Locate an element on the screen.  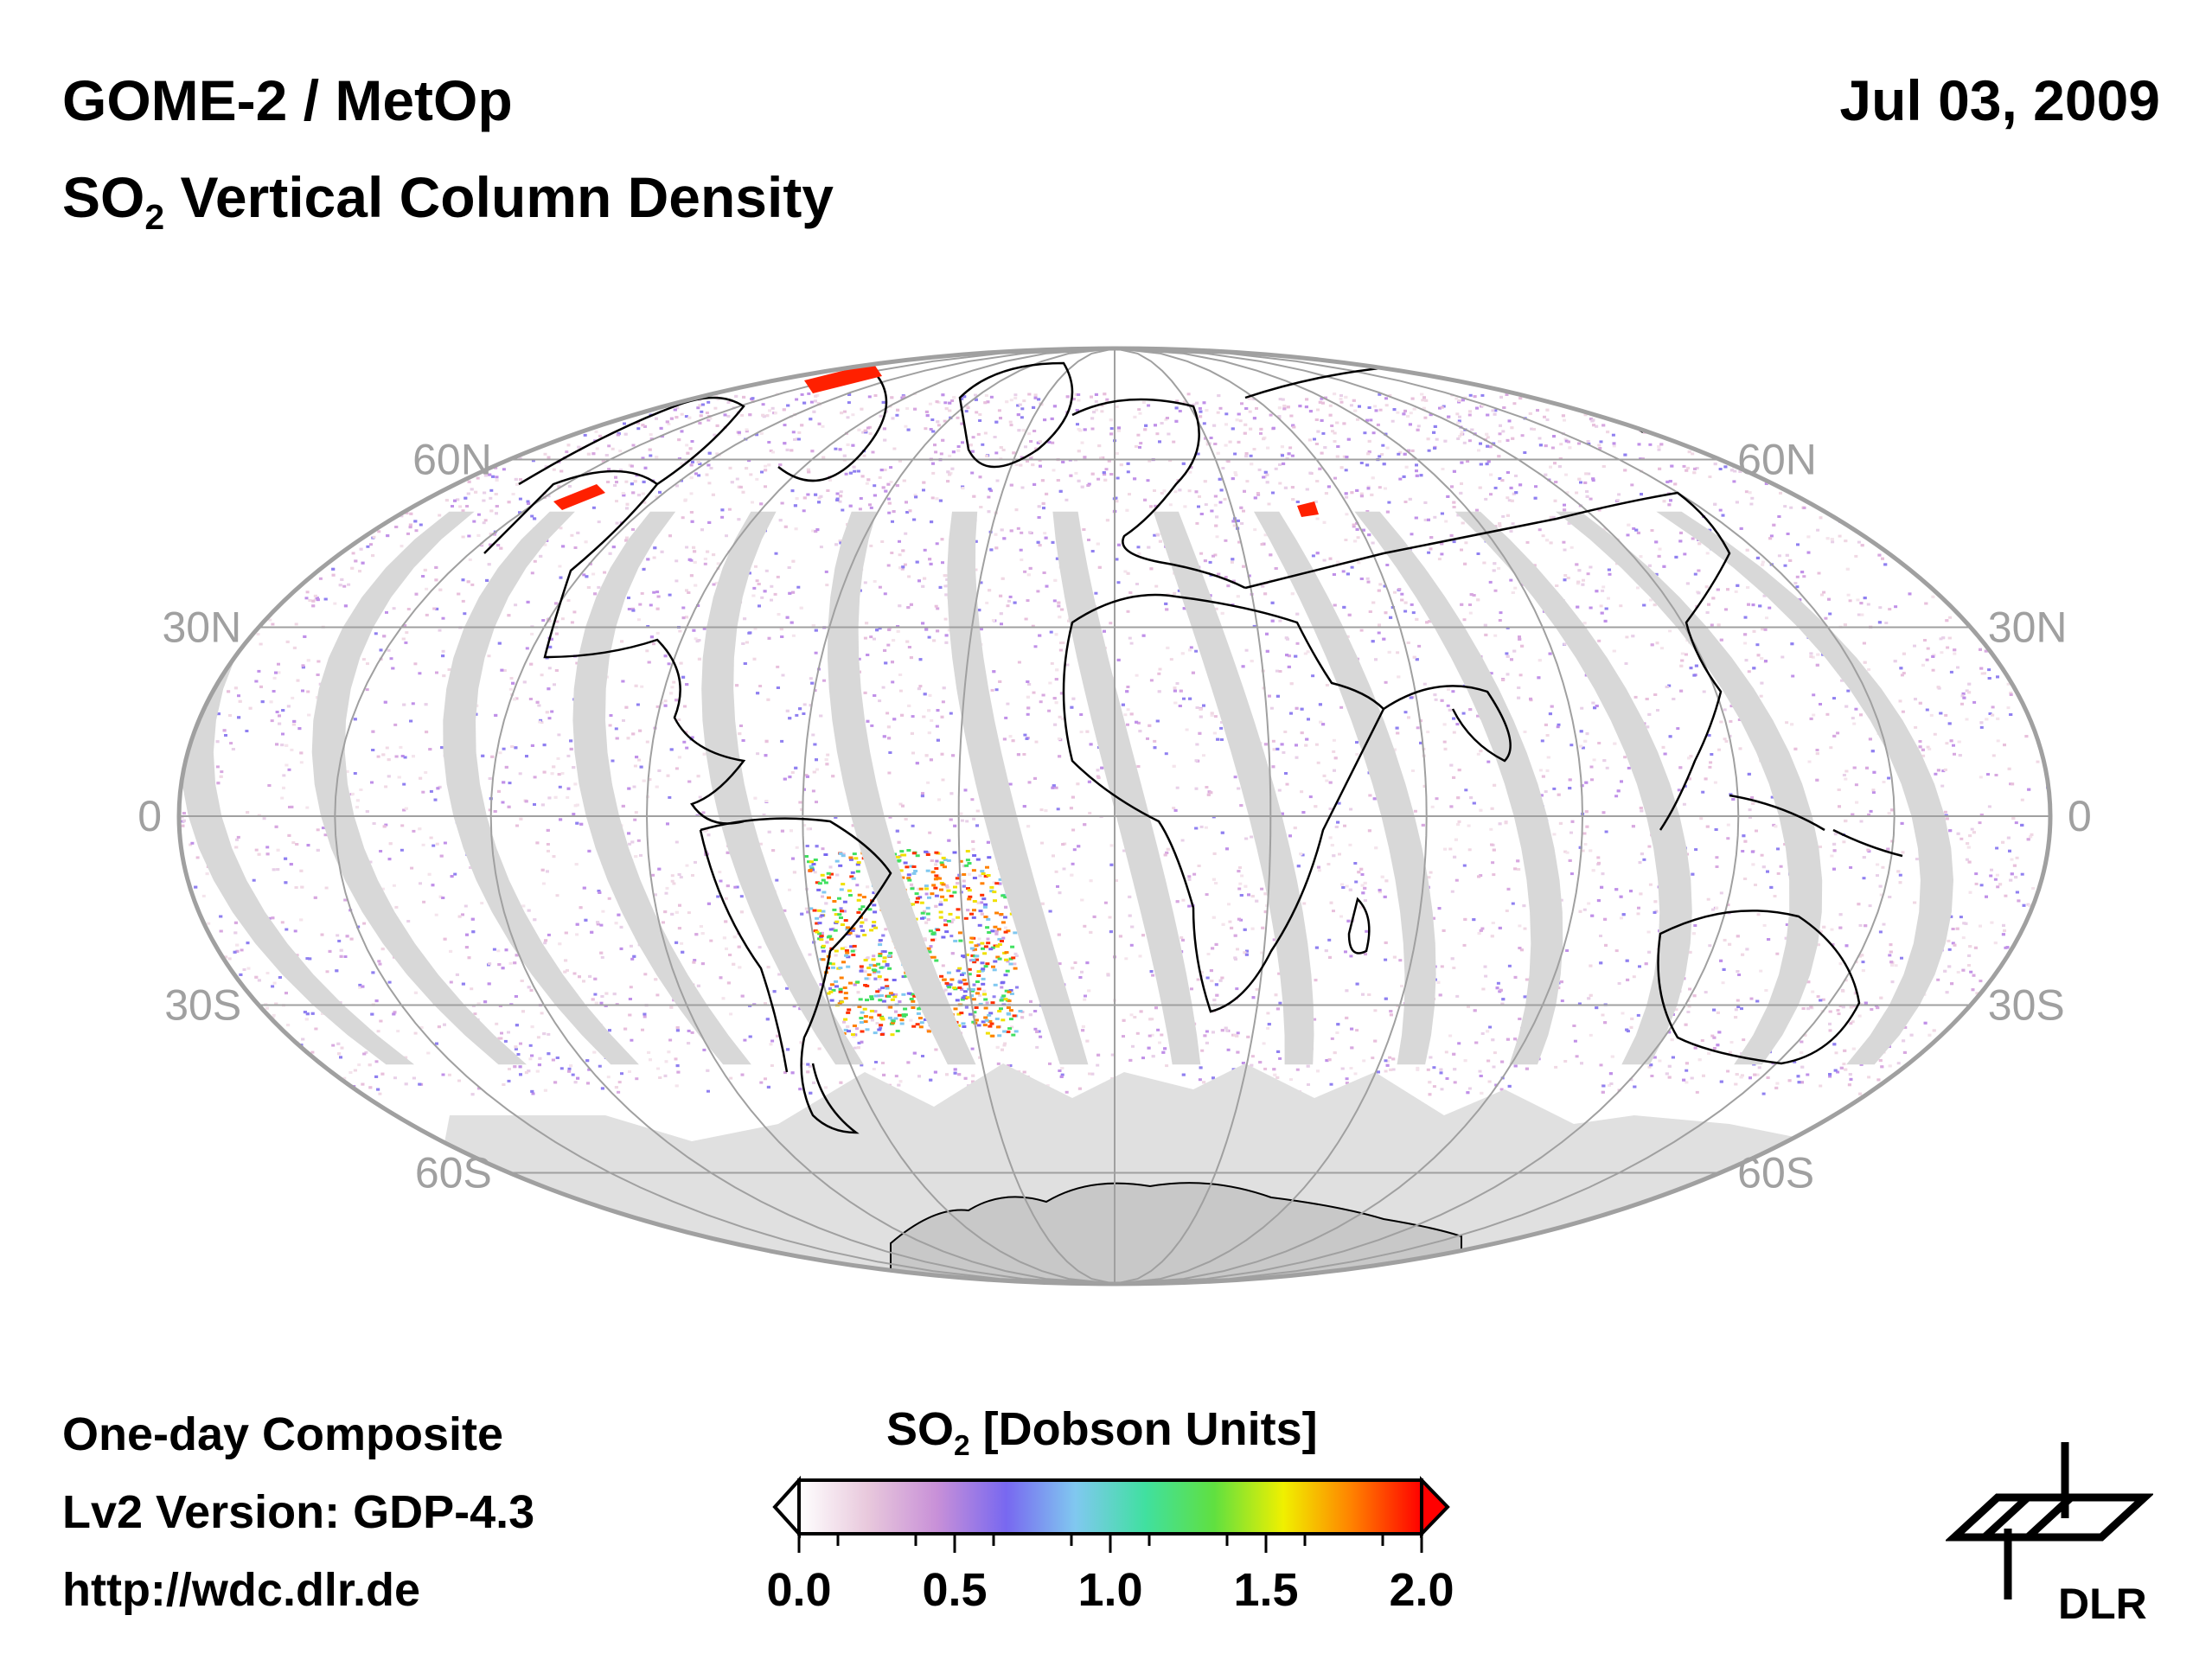
instrument-title: GOME-2 / MetOp is located at coordinates (287, 100).